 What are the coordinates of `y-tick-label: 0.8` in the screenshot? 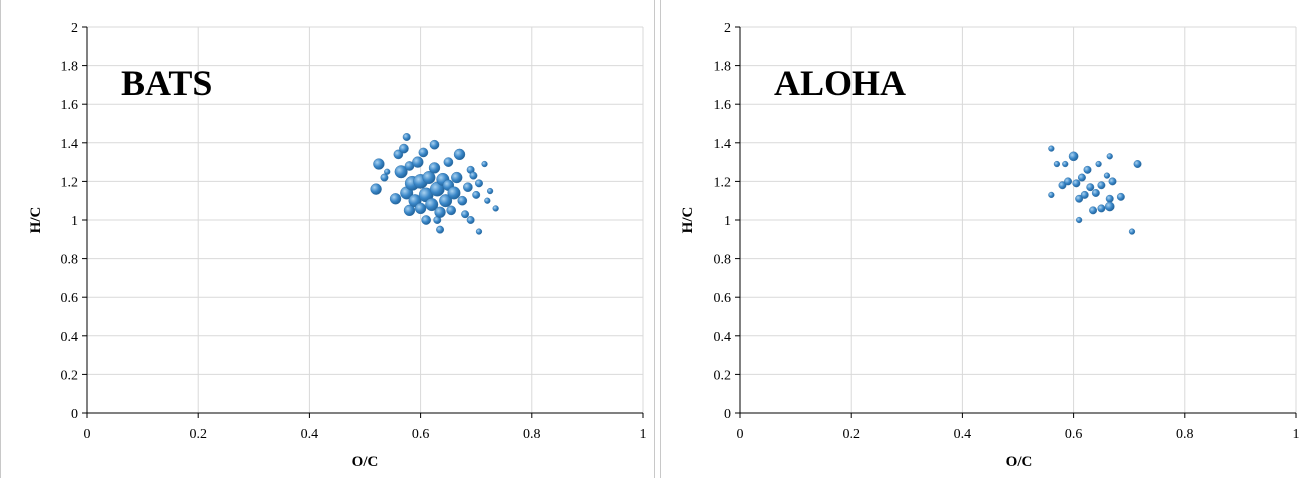 It's located at (723, 260).